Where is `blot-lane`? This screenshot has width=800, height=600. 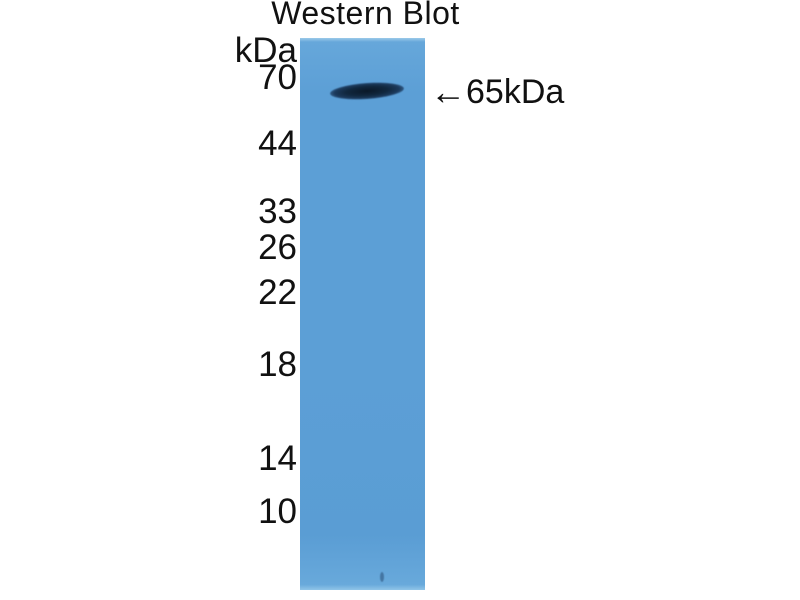
blot-lane is located at coordinates (362, 314).